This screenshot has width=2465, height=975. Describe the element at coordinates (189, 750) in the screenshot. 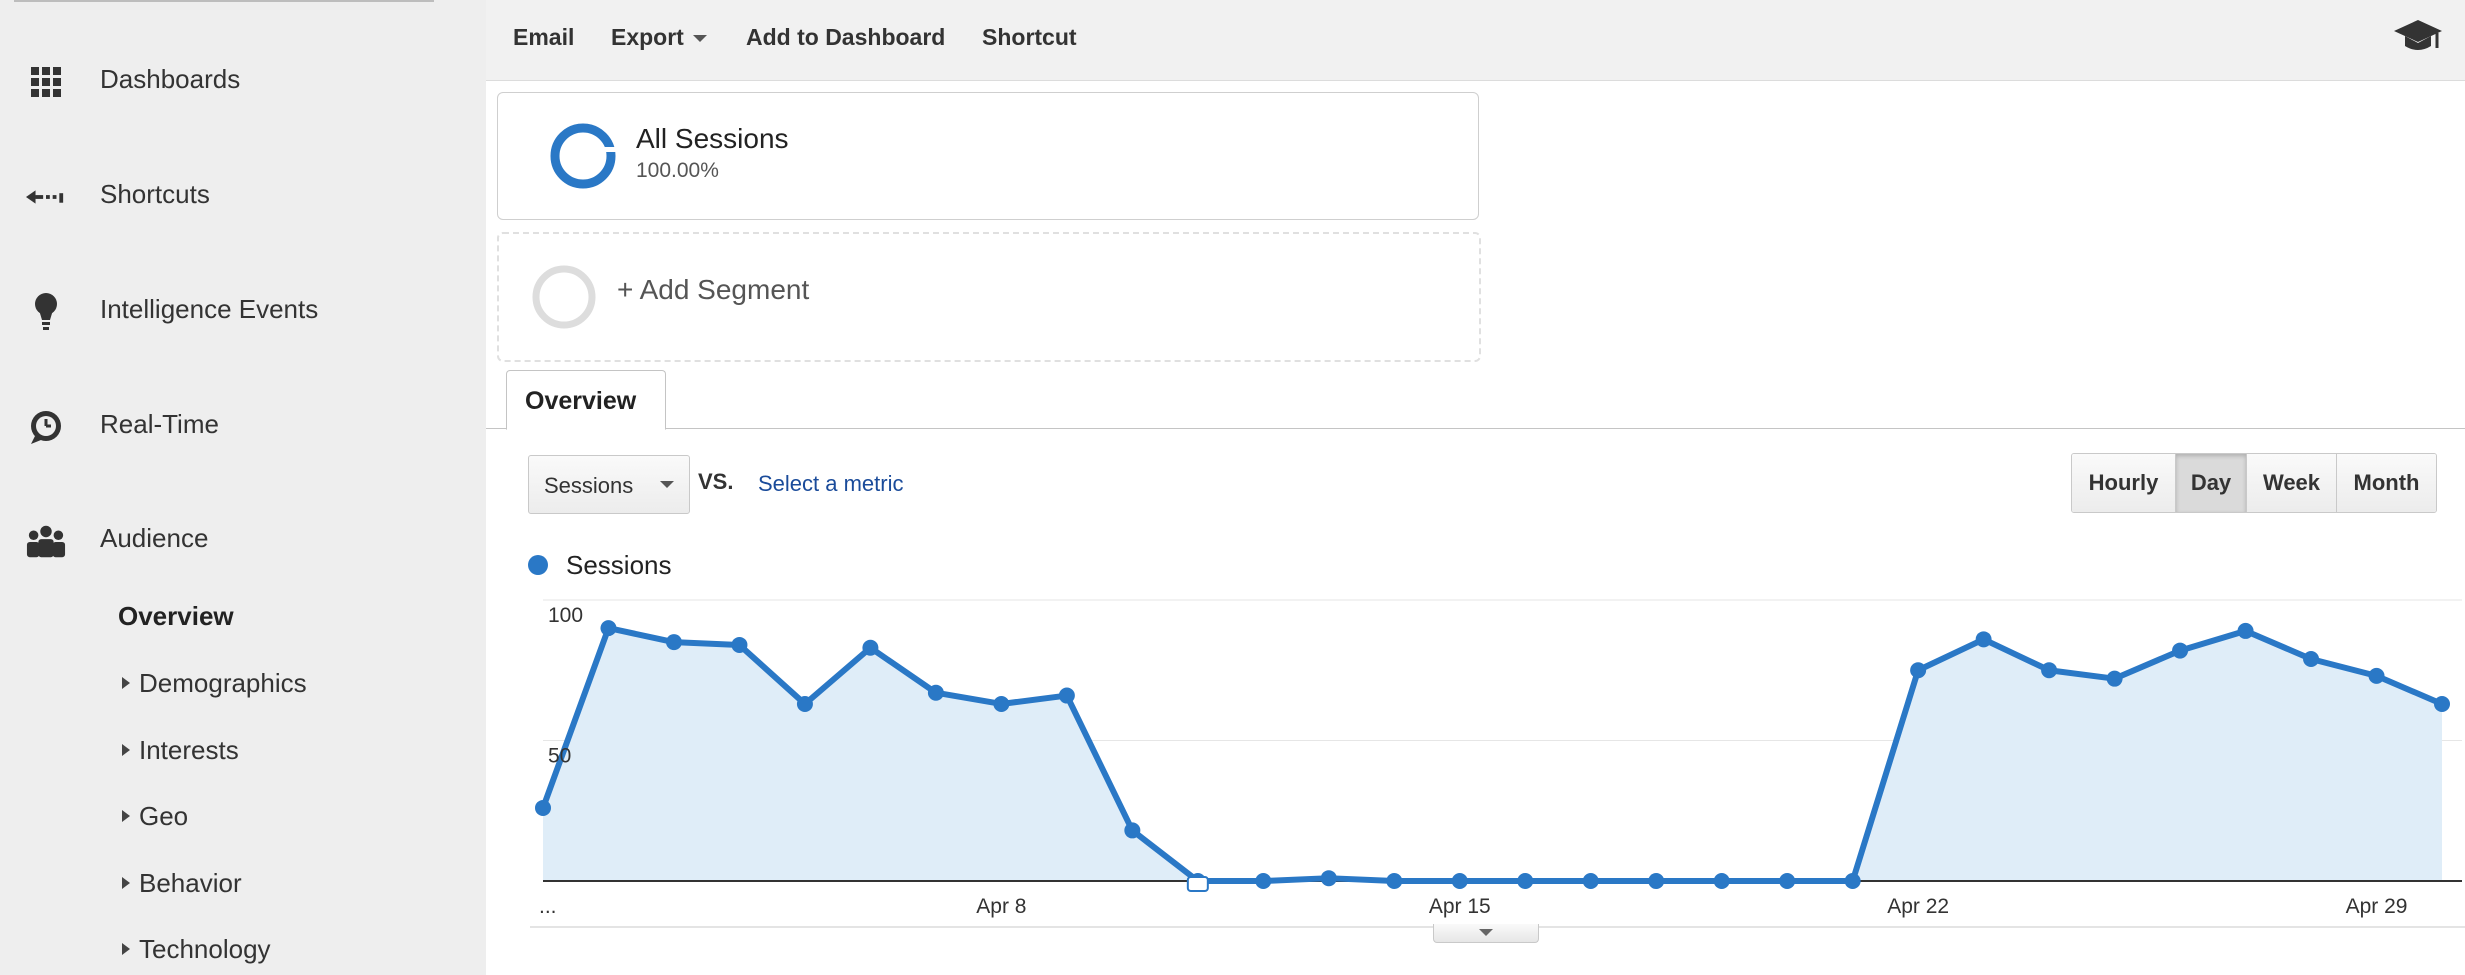

I see `sidebar-subitem-label: Interests` at that location.